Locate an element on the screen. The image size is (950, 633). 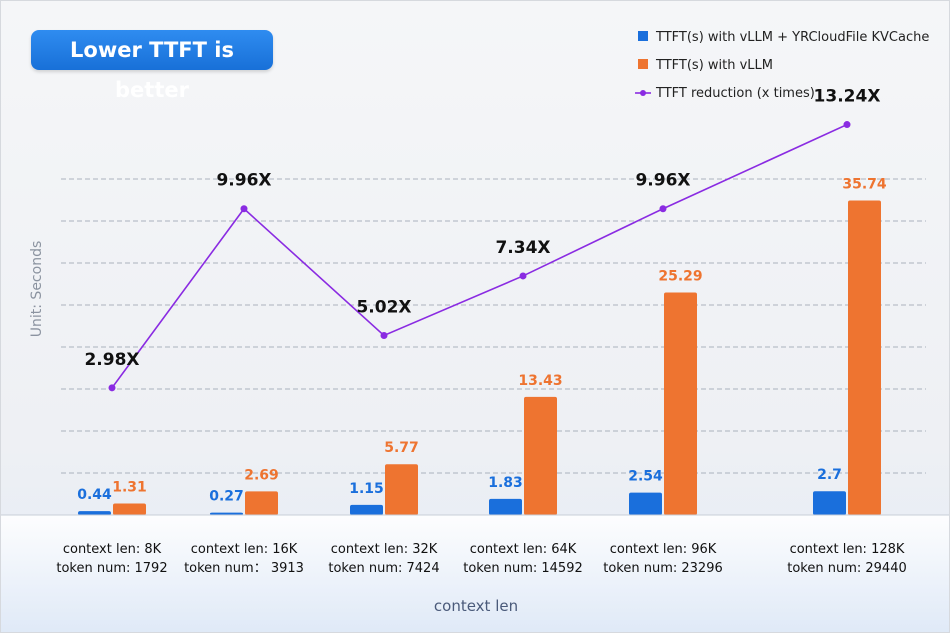
x-tick-label-tokens: token num: 7424 is located at coordinates (383, 568).